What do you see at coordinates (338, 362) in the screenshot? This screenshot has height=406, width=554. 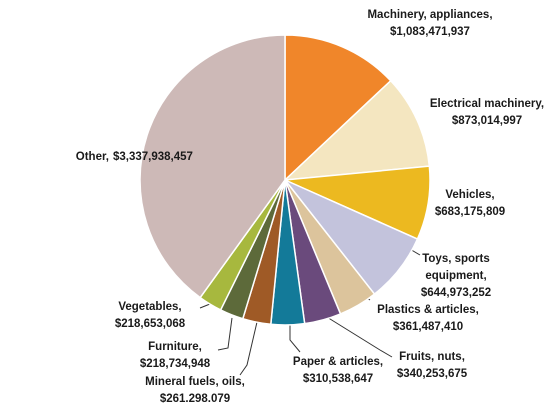 I see `slice-label: Paper & articles,` at bounding box center [338, 362].